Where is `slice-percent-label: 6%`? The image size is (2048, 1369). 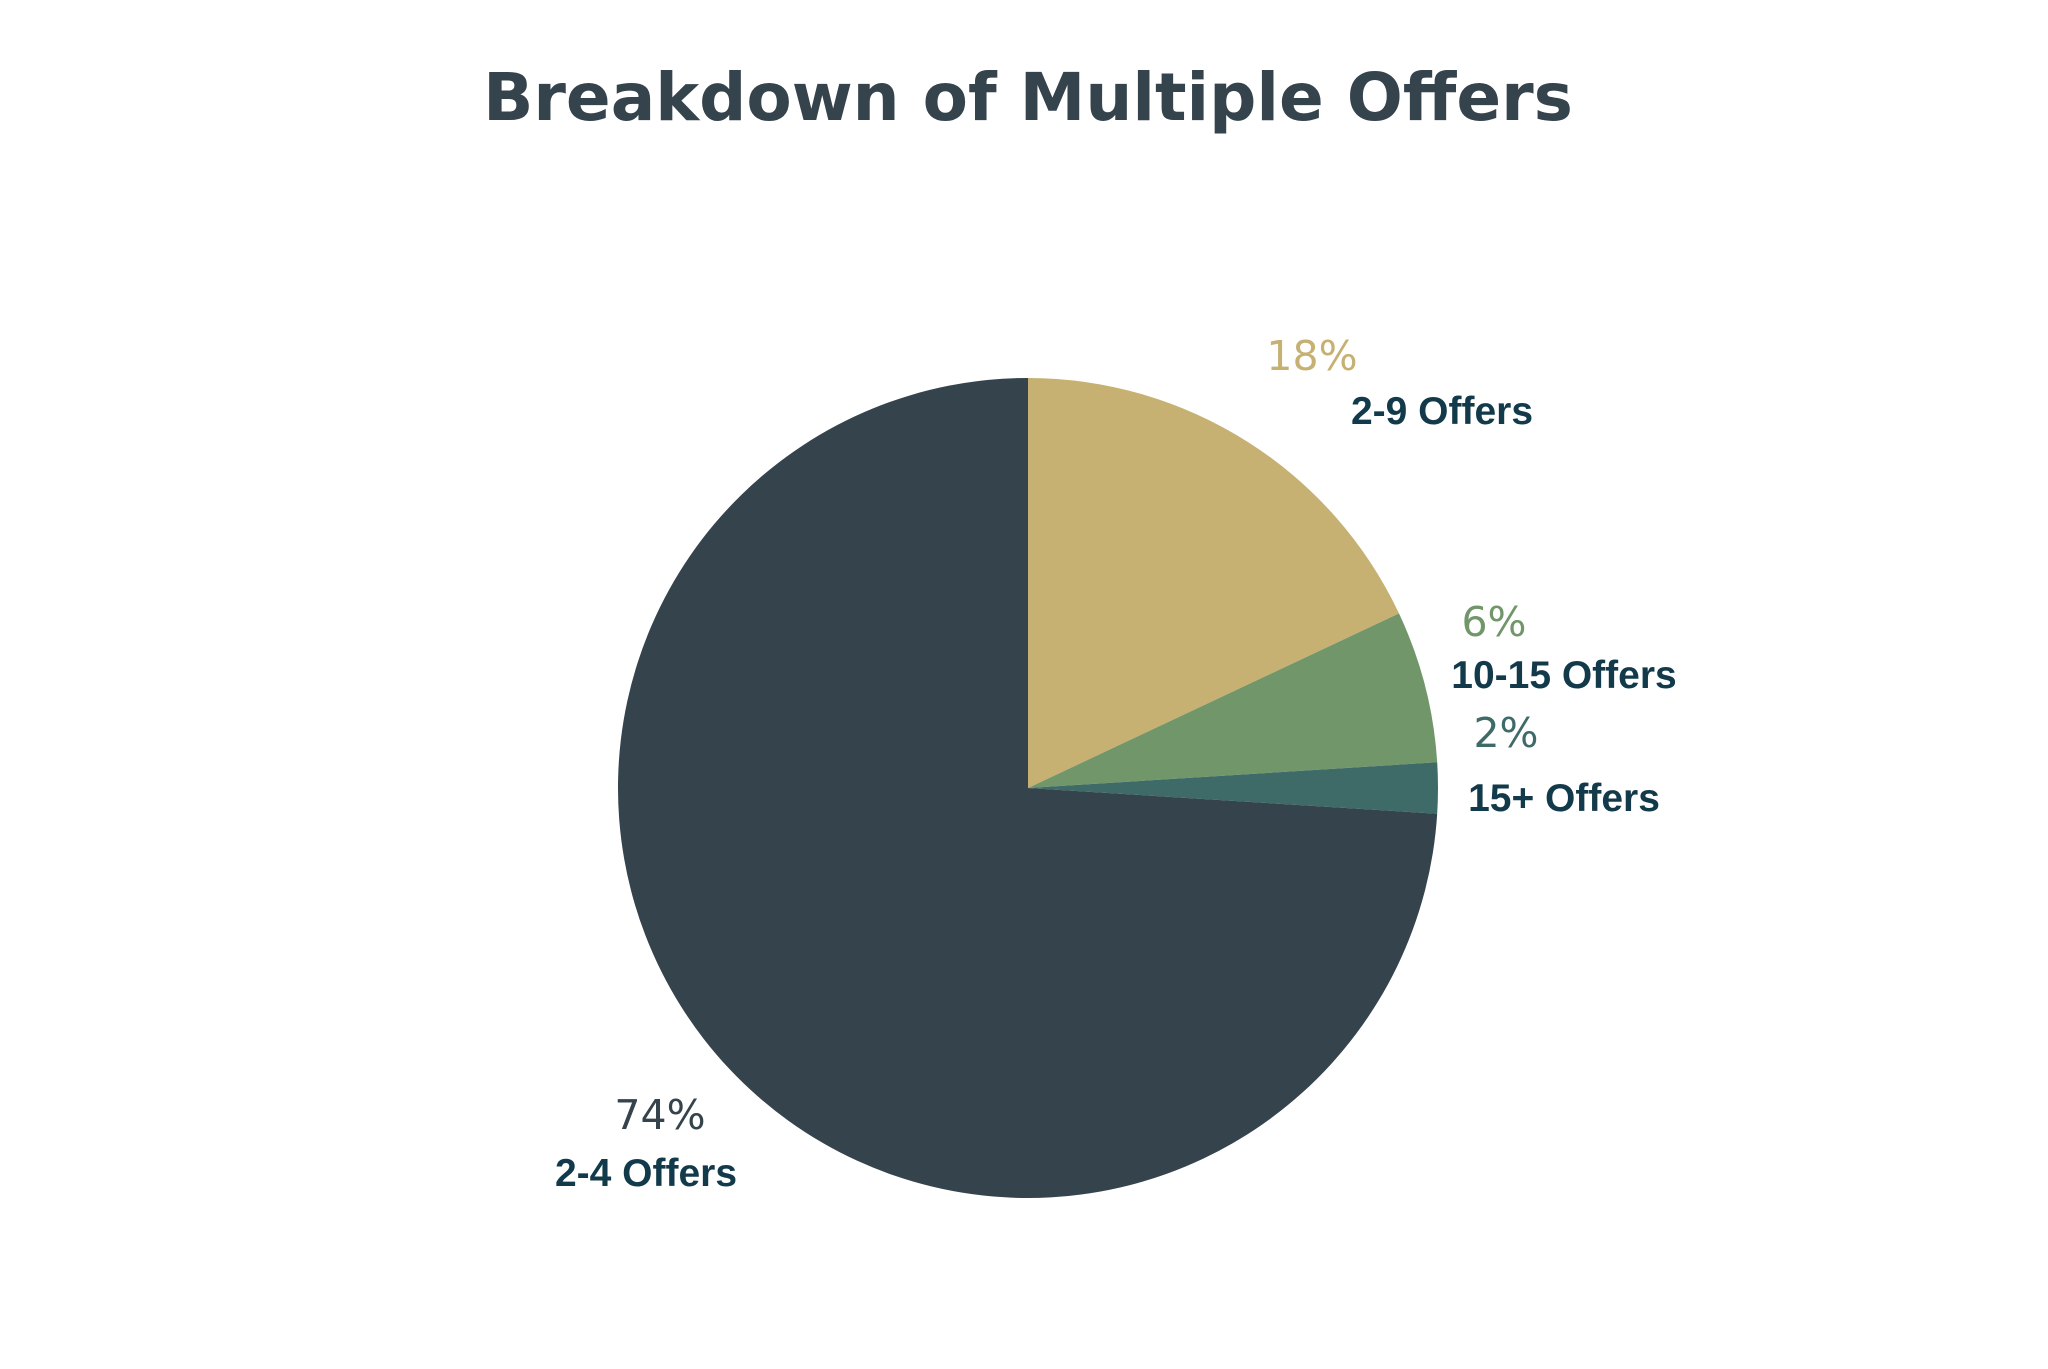
slice-percent-label: 6% is located at coordinates (1493, 622).